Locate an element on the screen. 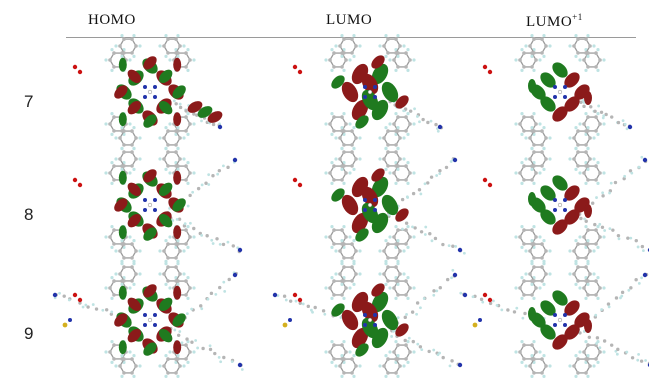 This screenshot has width=649, height=385. header-lumo: LUMO is located at coordinates (349, 20).